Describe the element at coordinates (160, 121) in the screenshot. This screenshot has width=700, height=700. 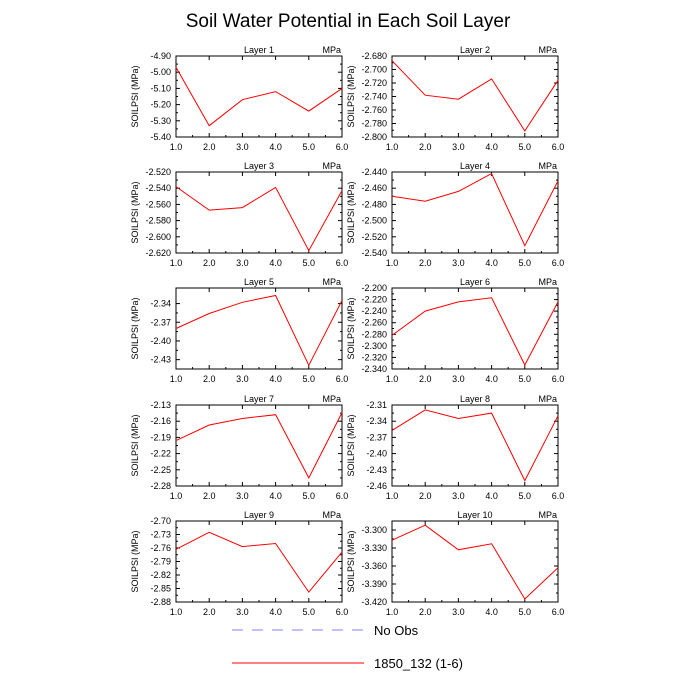
I see `y-tick-label: -5.30` at that location.